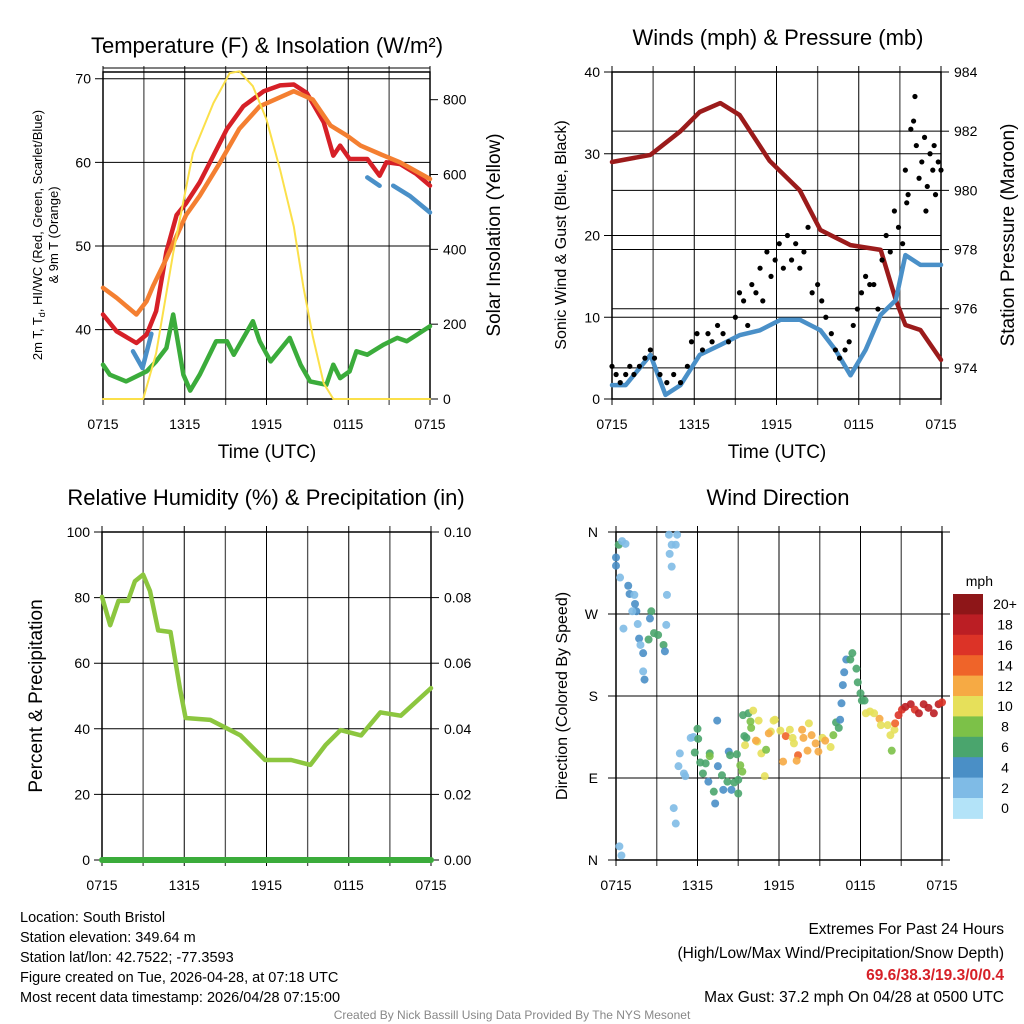 Image resolution: width=1024 pixels, height=1024 pixels. What do you see at coordinates (966, 72) in the screenshot?
I see `wind-y2tick-label: 984` at bounding box center [966, 72].